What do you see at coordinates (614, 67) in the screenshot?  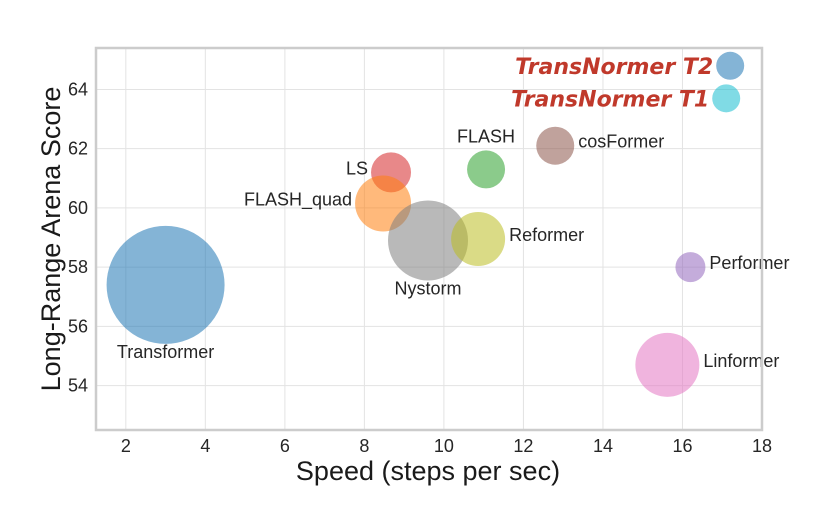 I see `point-label: TransNormer T2` at bounding box center [614, 67].